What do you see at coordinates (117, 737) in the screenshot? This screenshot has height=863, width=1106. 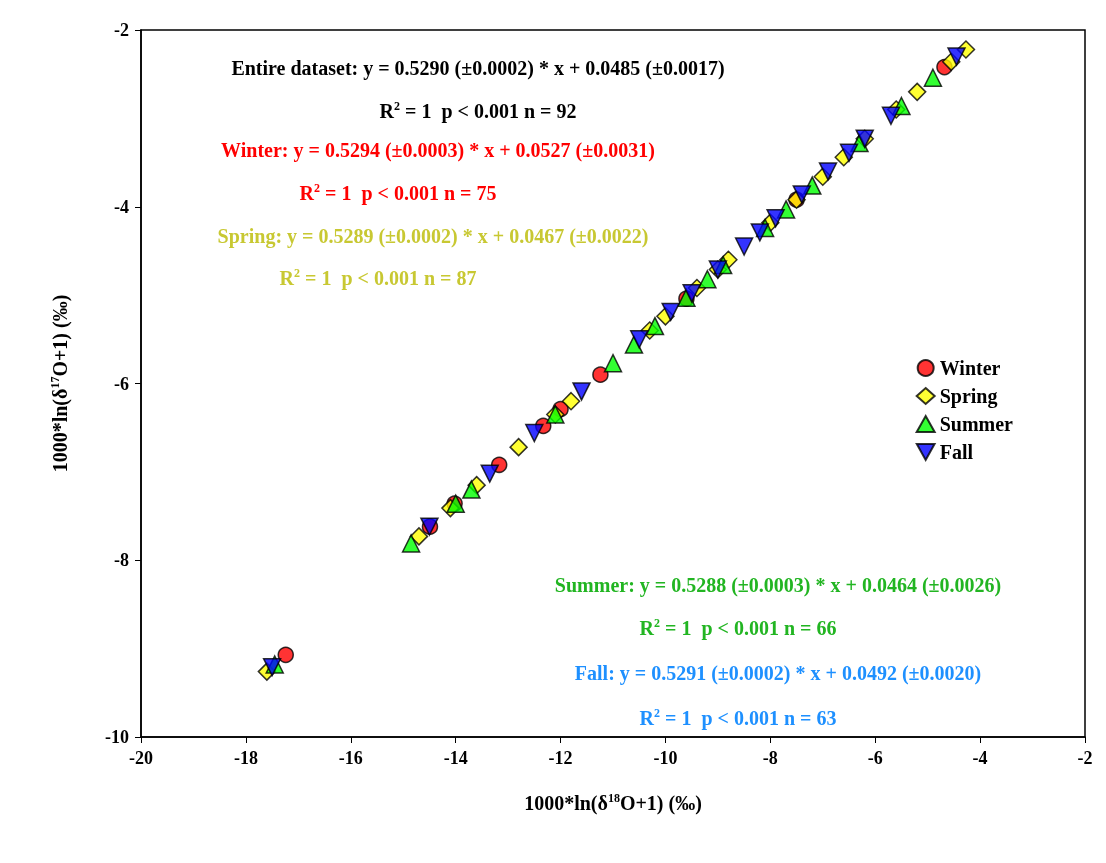 I see `y-tick-label: -10` at bounding box center [117, 737].